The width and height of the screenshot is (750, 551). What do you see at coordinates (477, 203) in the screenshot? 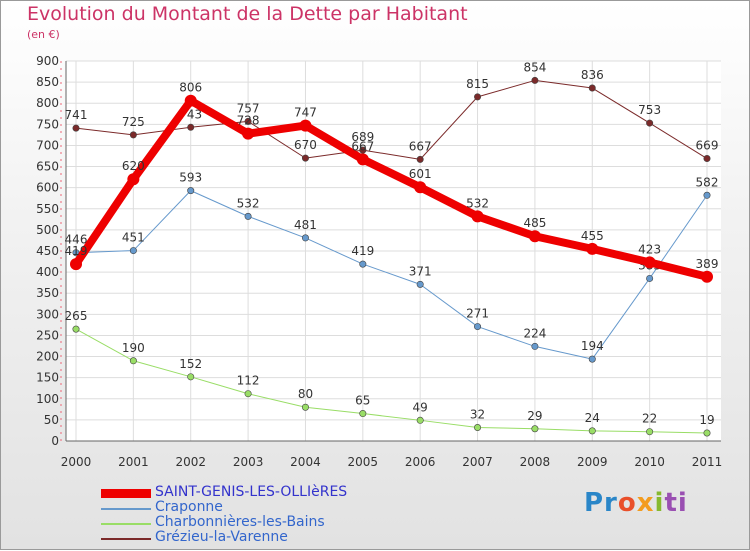
I see `data-label: 532` at bounding box center [477, 203].